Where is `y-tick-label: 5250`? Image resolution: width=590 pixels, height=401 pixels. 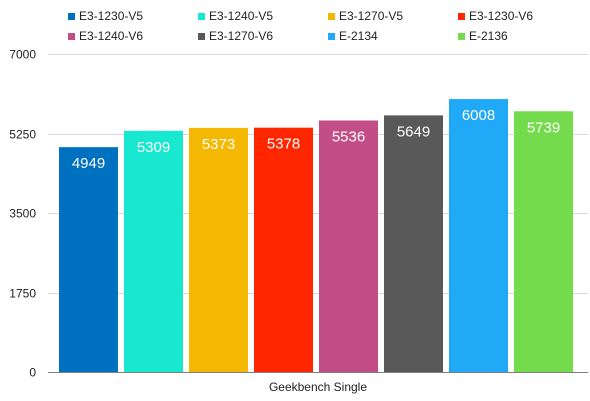
y-tick-label: 5250 is located at coordinates (22, 135).